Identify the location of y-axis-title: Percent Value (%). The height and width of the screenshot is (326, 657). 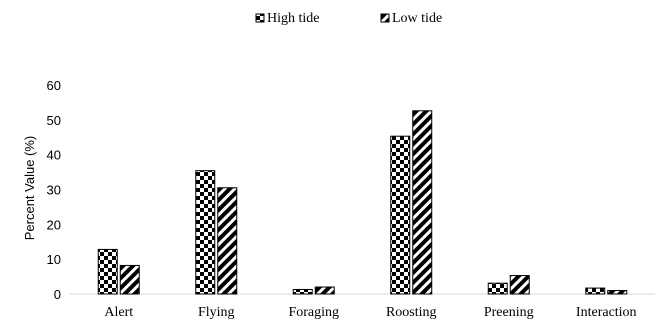
(29, 188).